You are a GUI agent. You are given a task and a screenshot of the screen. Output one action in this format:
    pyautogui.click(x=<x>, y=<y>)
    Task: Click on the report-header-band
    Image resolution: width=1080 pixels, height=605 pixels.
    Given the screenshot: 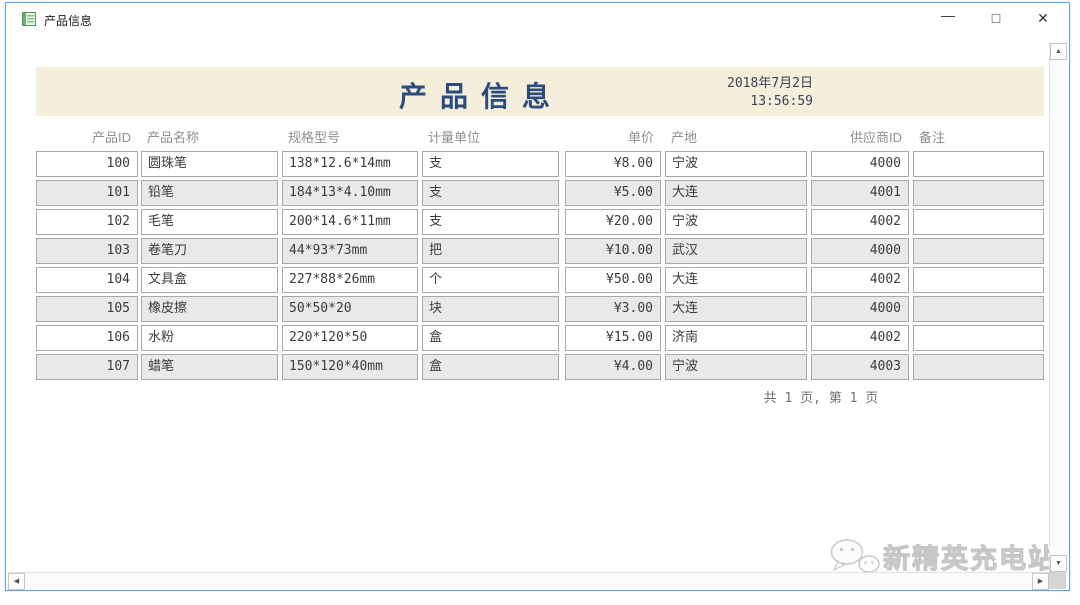 What is the action you would take?
    pyautogui.click(x=540, y=91)
    